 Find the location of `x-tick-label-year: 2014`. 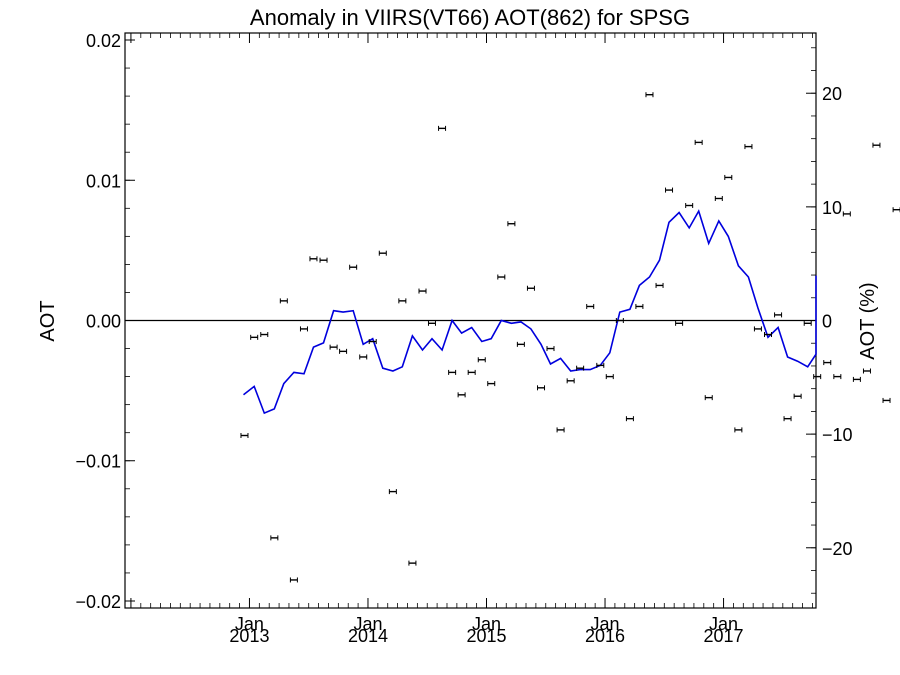

x-tick-label-year: 2014 is located at coordinates (368, 636).